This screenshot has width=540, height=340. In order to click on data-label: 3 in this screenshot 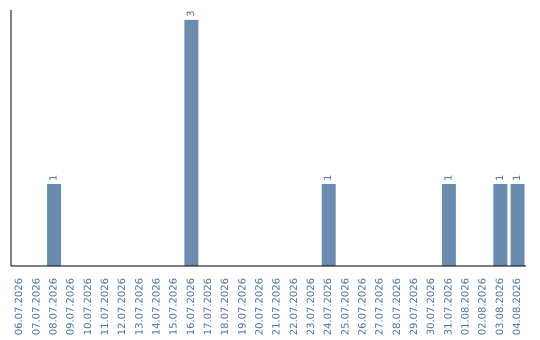, I will do `click(191, 13)`.